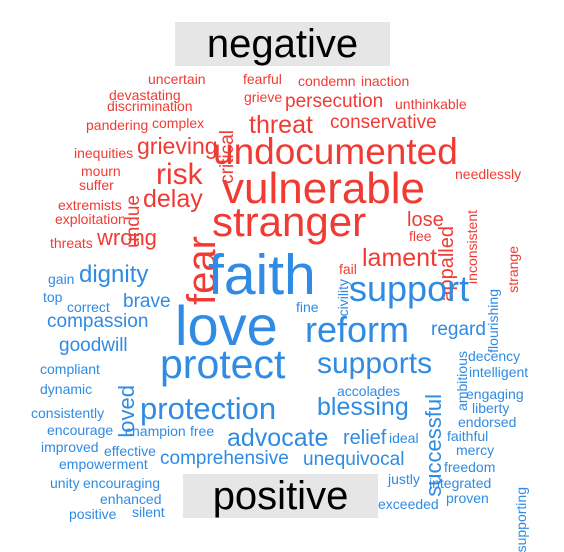  I want to click on positive-word: comprehensive, so click(224, 458).